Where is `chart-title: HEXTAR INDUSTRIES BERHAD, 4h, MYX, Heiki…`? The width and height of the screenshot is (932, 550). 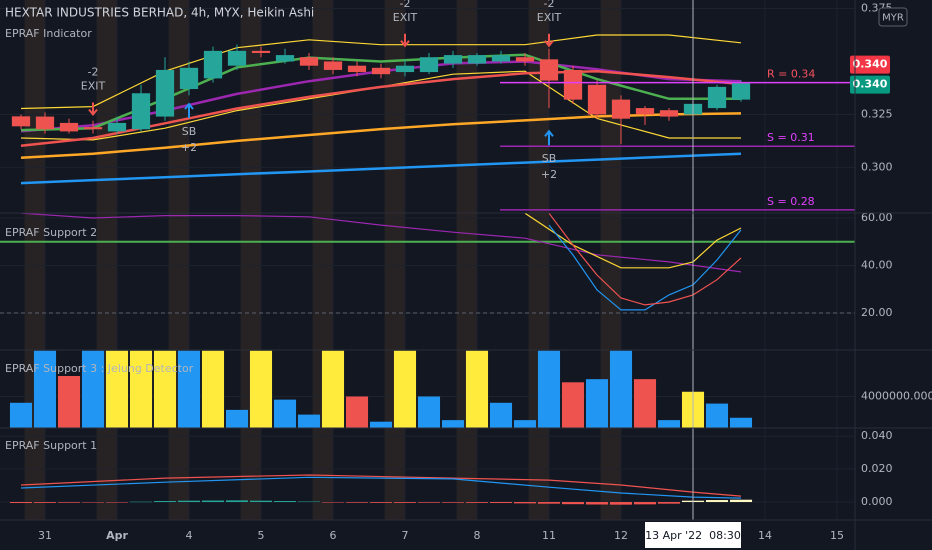 chart-title: HEXTAR INDUSTRIES BERHAD, 4h, MYX, Heiki… is located at coordinates (159, 13).